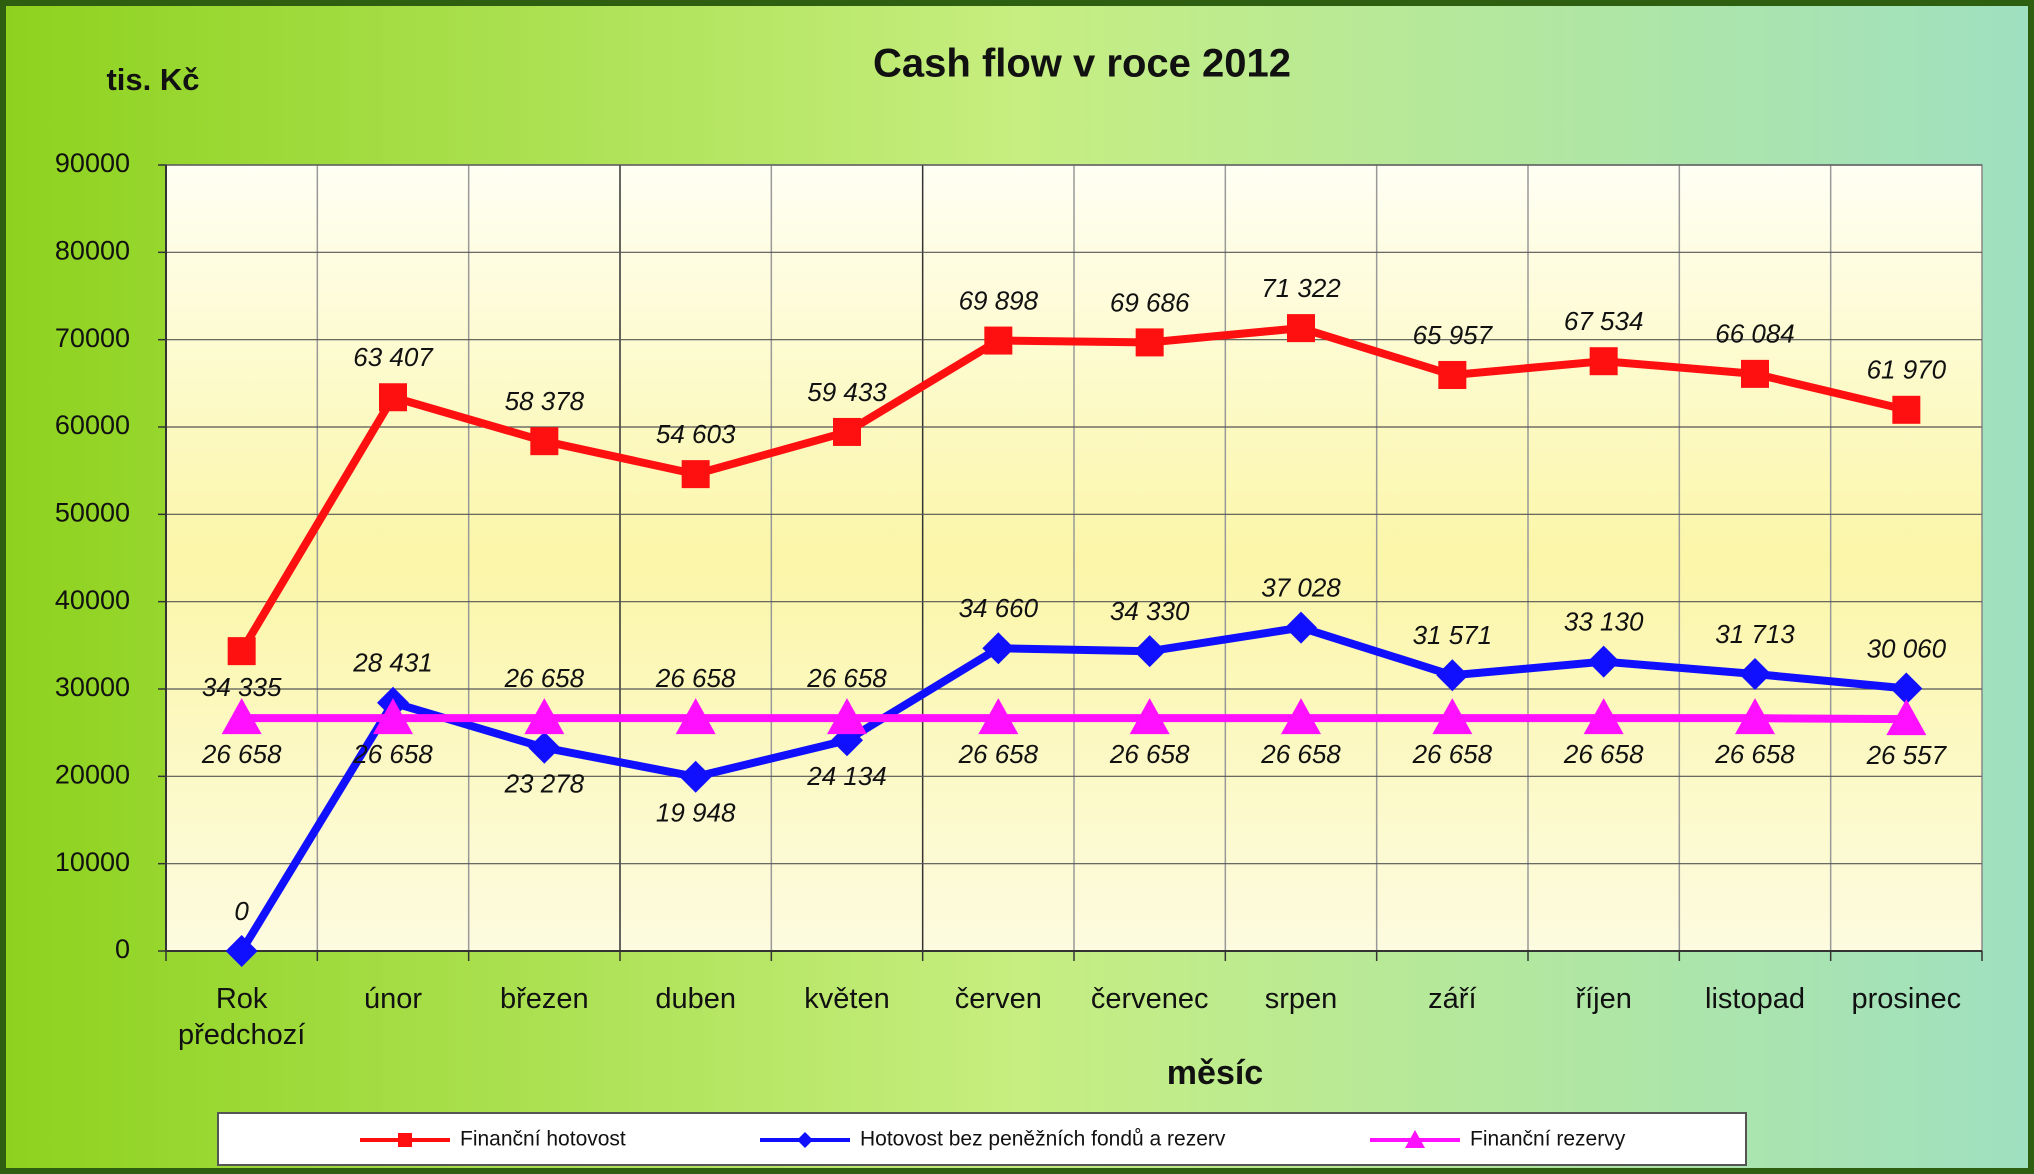  I want to click on data-label: 63 407, so click(393, 357).